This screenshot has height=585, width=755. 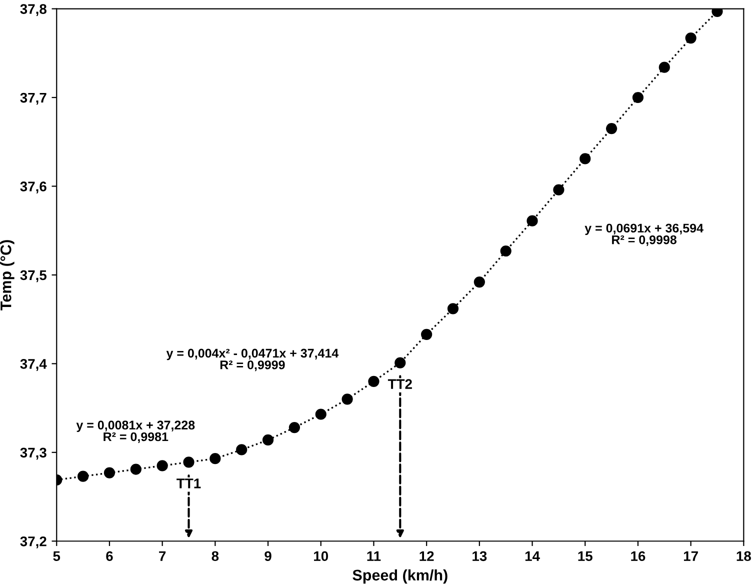 What do you see at coordinates (743, 556) in the screenshot?
I see `x-tick-label: 18` at bounding box center [743, 556].